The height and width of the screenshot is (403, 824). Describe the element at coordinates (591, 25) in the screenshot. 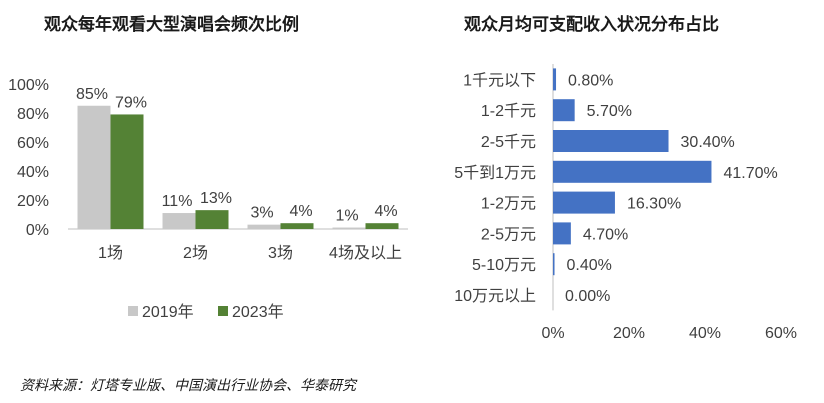

I see `right-chart-title: 观众月均可支配收入状况分布占比` at that location.